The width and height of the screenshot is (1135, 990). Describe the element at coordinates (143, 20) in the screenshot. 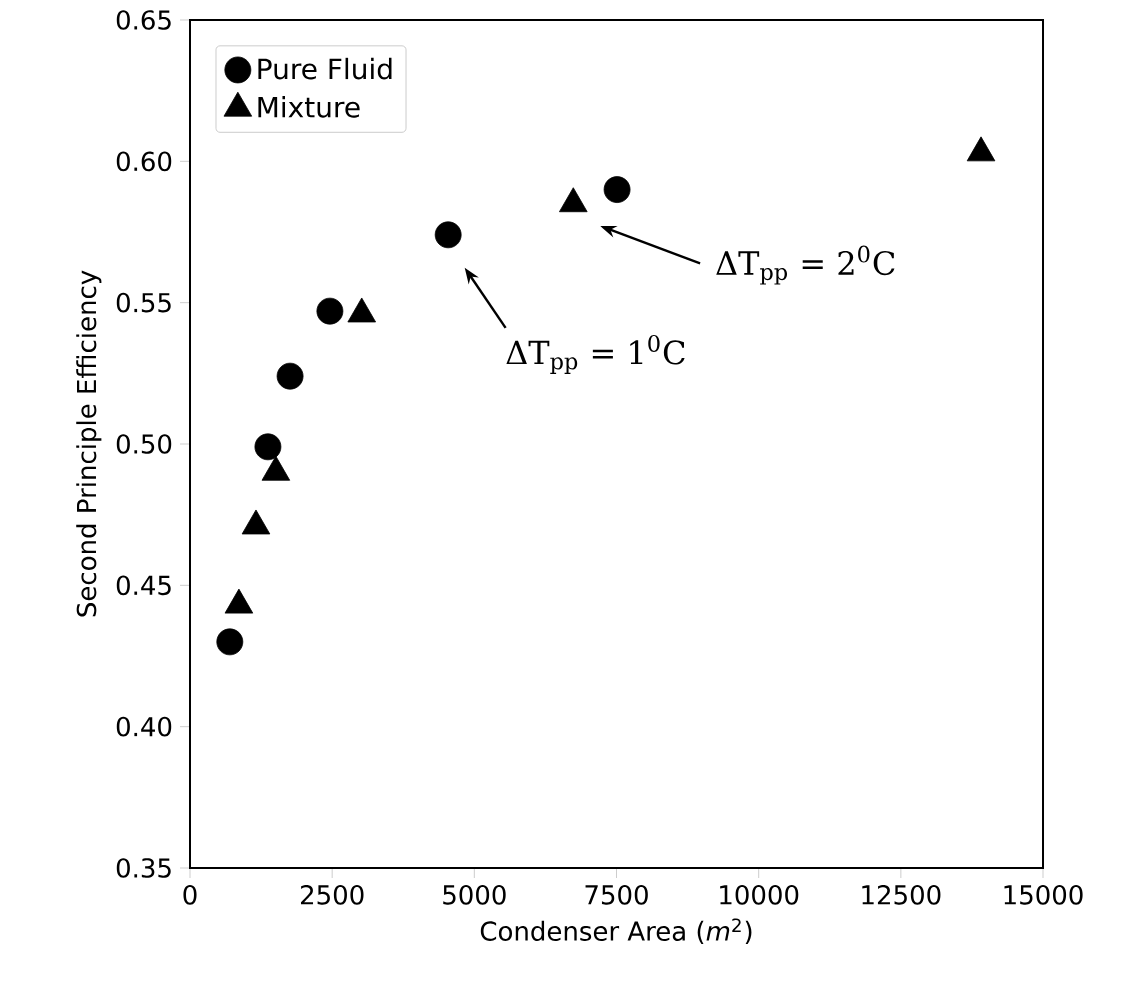

I see `y-tick-label: 0.65` at that location.